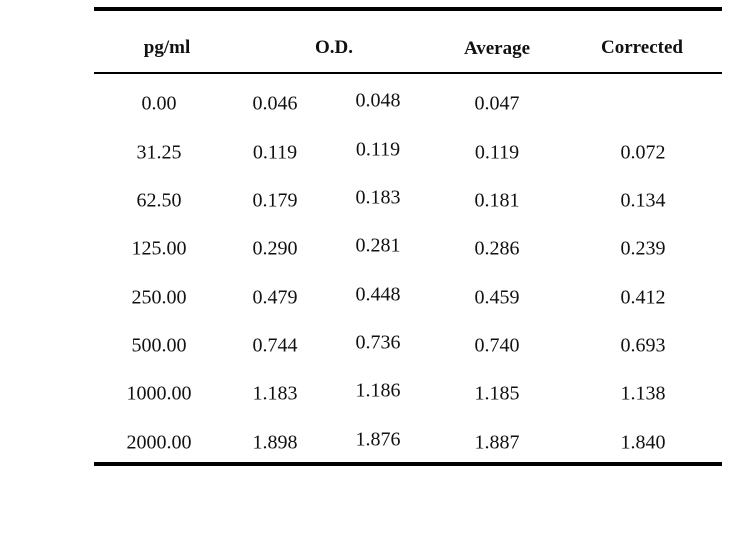 This screenshot has height=540, width=750. What do you see at coordinates (167, 47) in the screenshot?
I see `header-concentration: pg/ml` at bounding box center [167, 47].